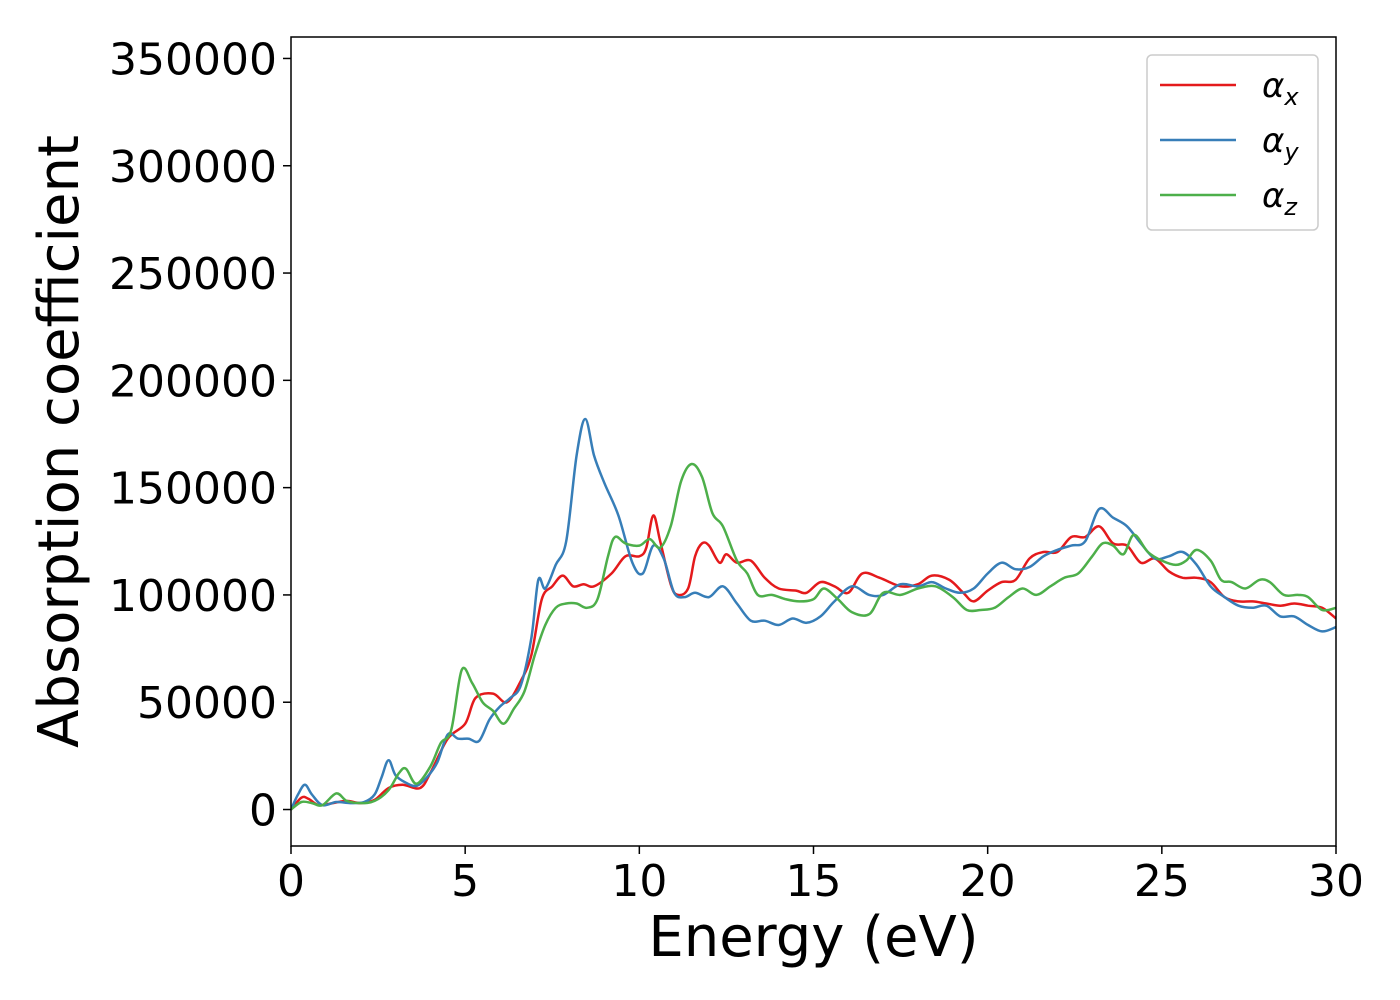  I want to click on x-tick-label: 10, so click(639, 881).